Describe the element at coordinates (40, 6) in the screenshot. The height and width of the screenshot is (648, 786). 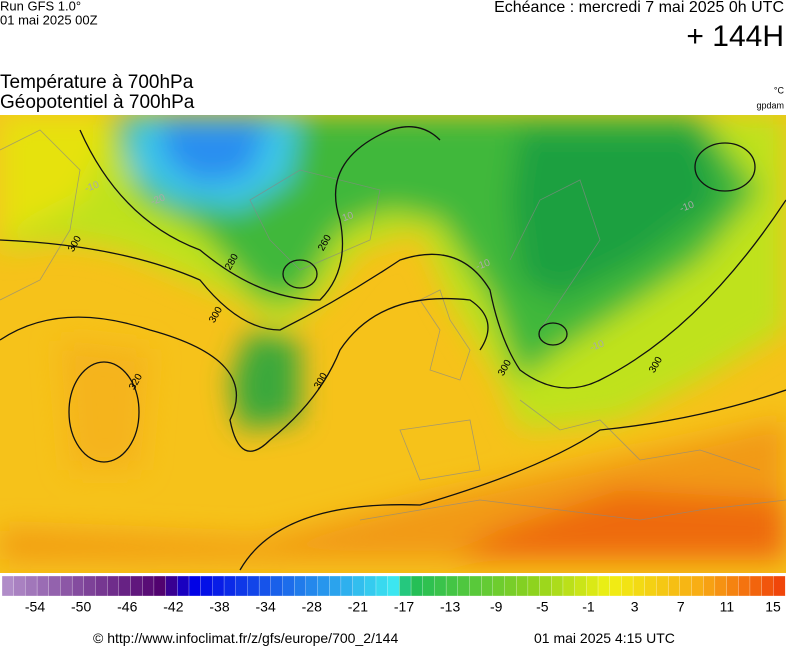
I see `run-label: Run GFS 1.0°` at that location.